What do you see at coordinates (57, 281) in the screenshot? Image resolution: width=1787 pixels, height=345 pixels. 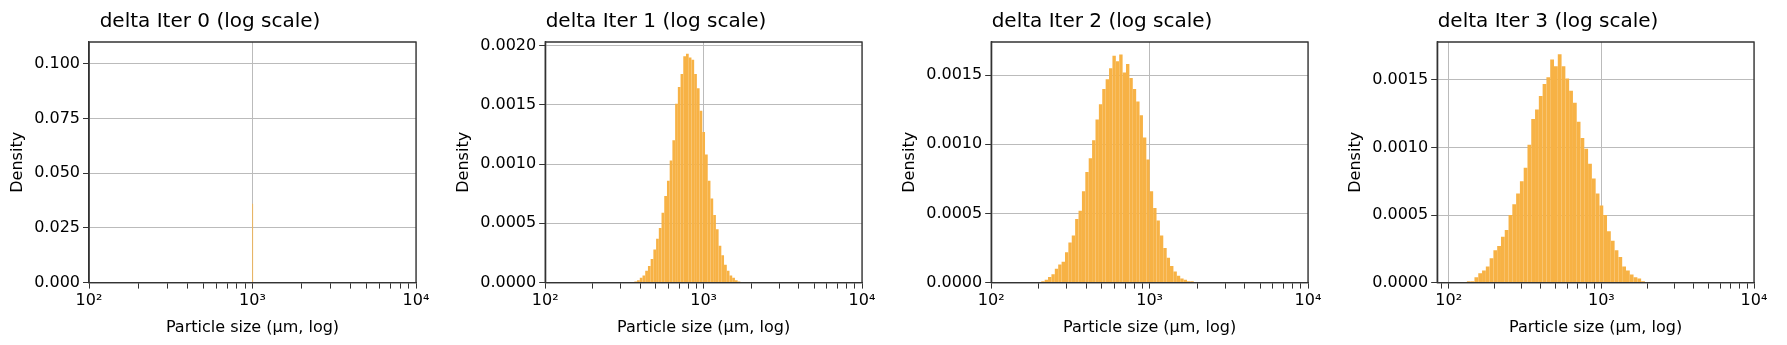 I see `y-tick-label: 0.000` at bounding box center [57, 281].